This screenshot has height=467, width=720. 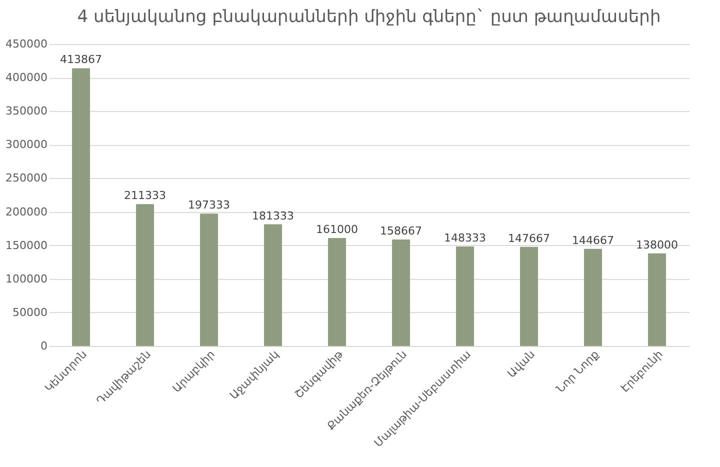 What do you see at coordinates (27, 245) in the screenshot?
I see `y-tick-label: 150000` at bounding box center [27, 245].